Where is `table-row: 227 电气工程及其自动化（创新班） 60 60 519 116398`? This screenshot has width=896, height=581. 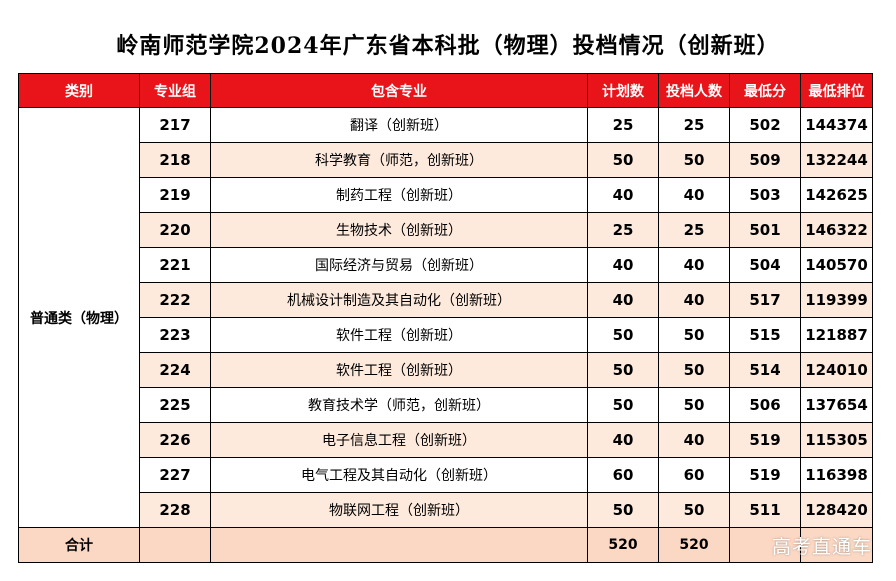 table-row: 227 电气工程及其自动化（创新班） 60 60 519 116398 is located at coordinates (446, 475).